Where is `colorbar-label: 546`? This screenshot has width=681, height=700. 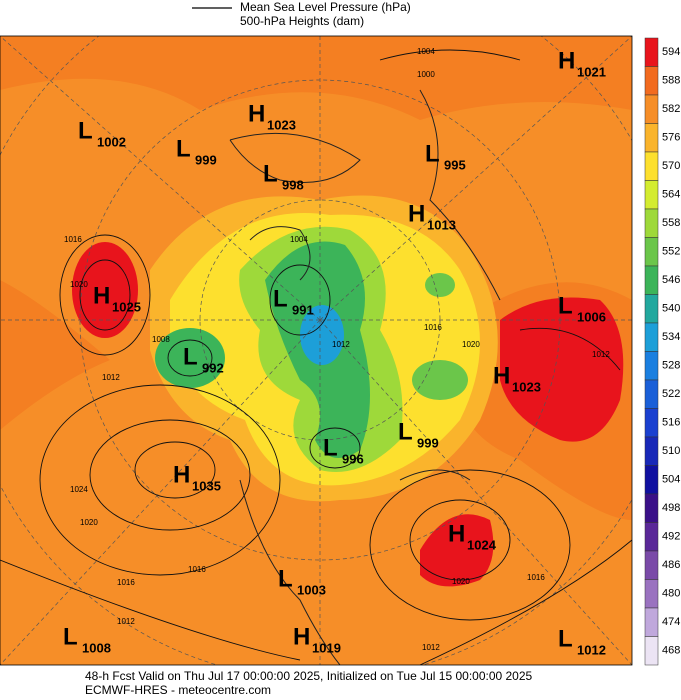
colorbar-label: 546 is located at coordinates (671, 280).